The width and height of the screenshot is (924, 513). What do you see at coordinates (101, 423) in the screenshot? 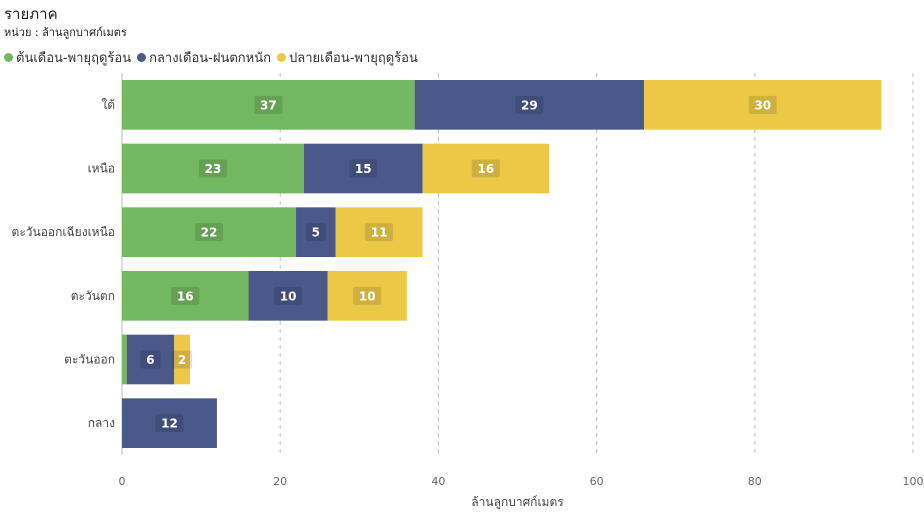
I see `y-tick-label-5: กลาง` at bounding box center [101, 423].